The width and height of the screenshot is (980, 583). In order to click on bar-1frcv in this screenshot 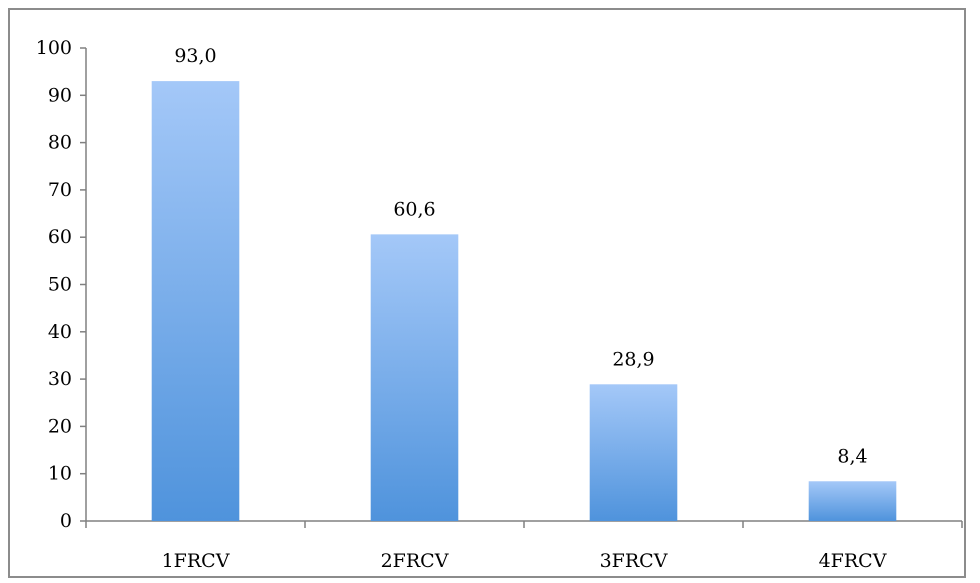, I will do `click(195, 301)`.